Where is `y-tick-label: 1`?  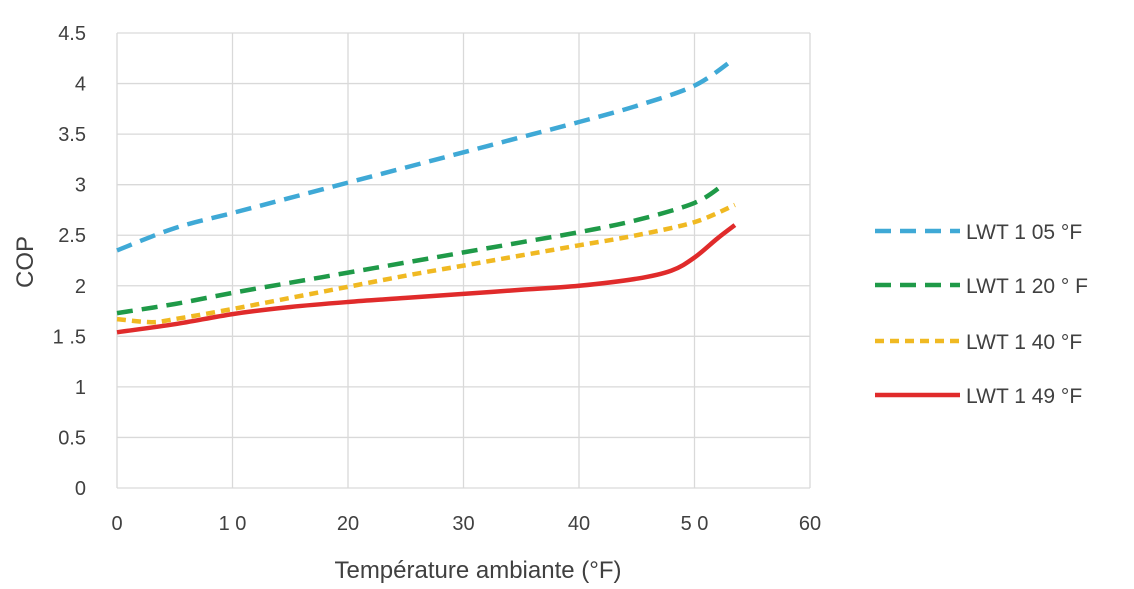
y-tick-label: 1 is located at coordinates (80, 388).